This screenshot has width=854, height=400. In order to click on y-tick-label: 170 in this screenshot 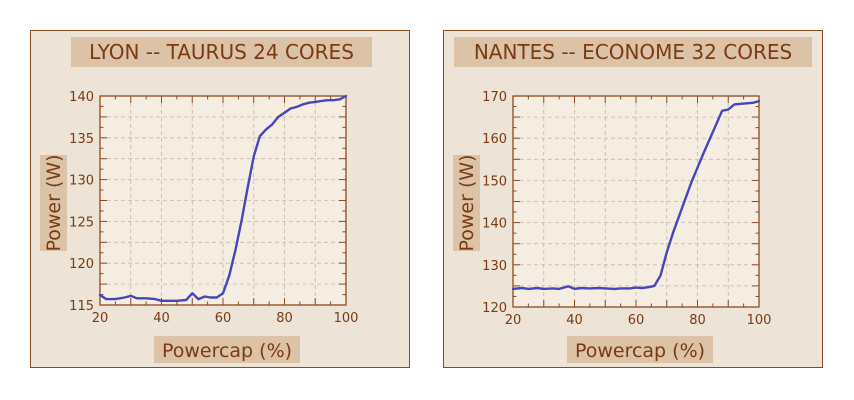, I will do `click(494, 97)`.